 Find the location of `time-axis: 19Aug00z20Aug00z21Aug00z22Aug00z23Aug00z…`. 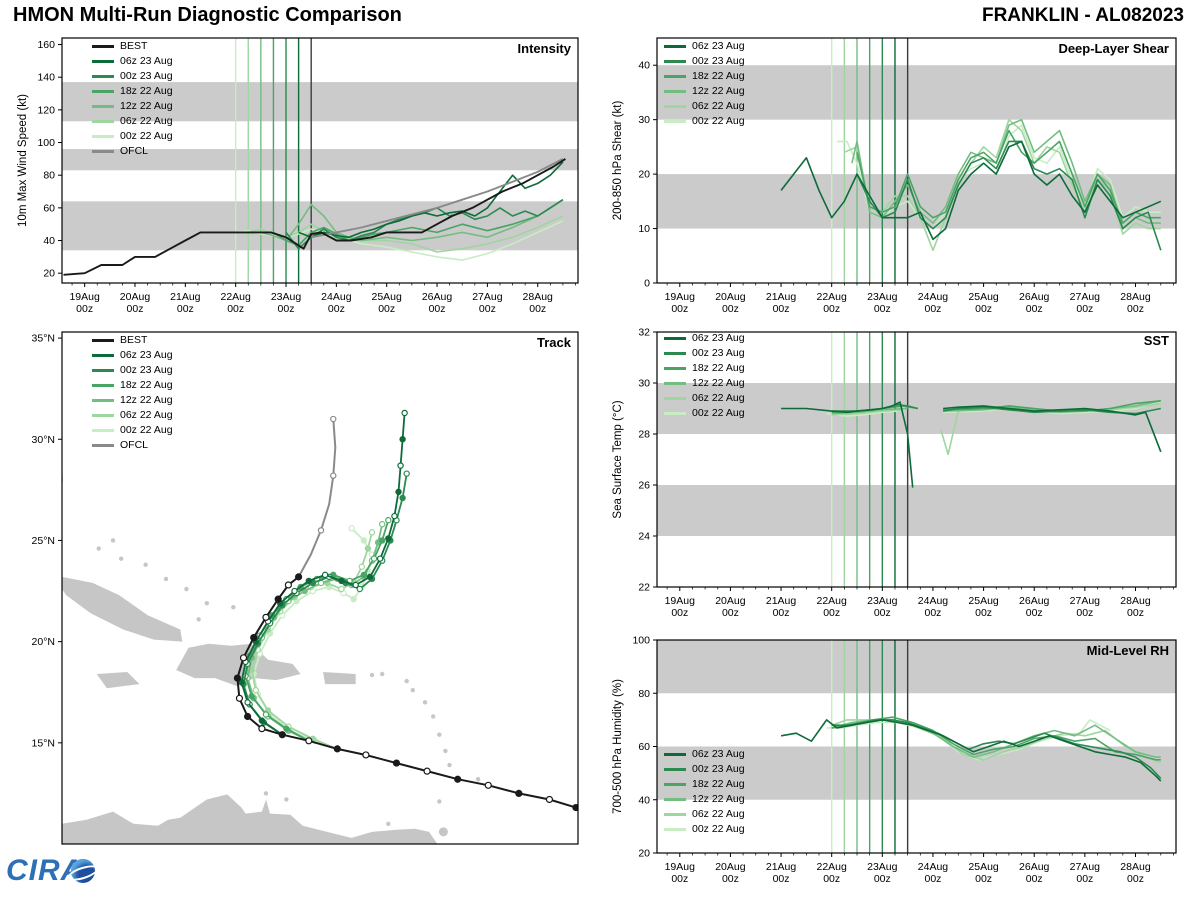

time-axis: 19Aug00z20Aug00z21Aug00z22Aug00z23Aug00z… is located at coordinates (919, 299).